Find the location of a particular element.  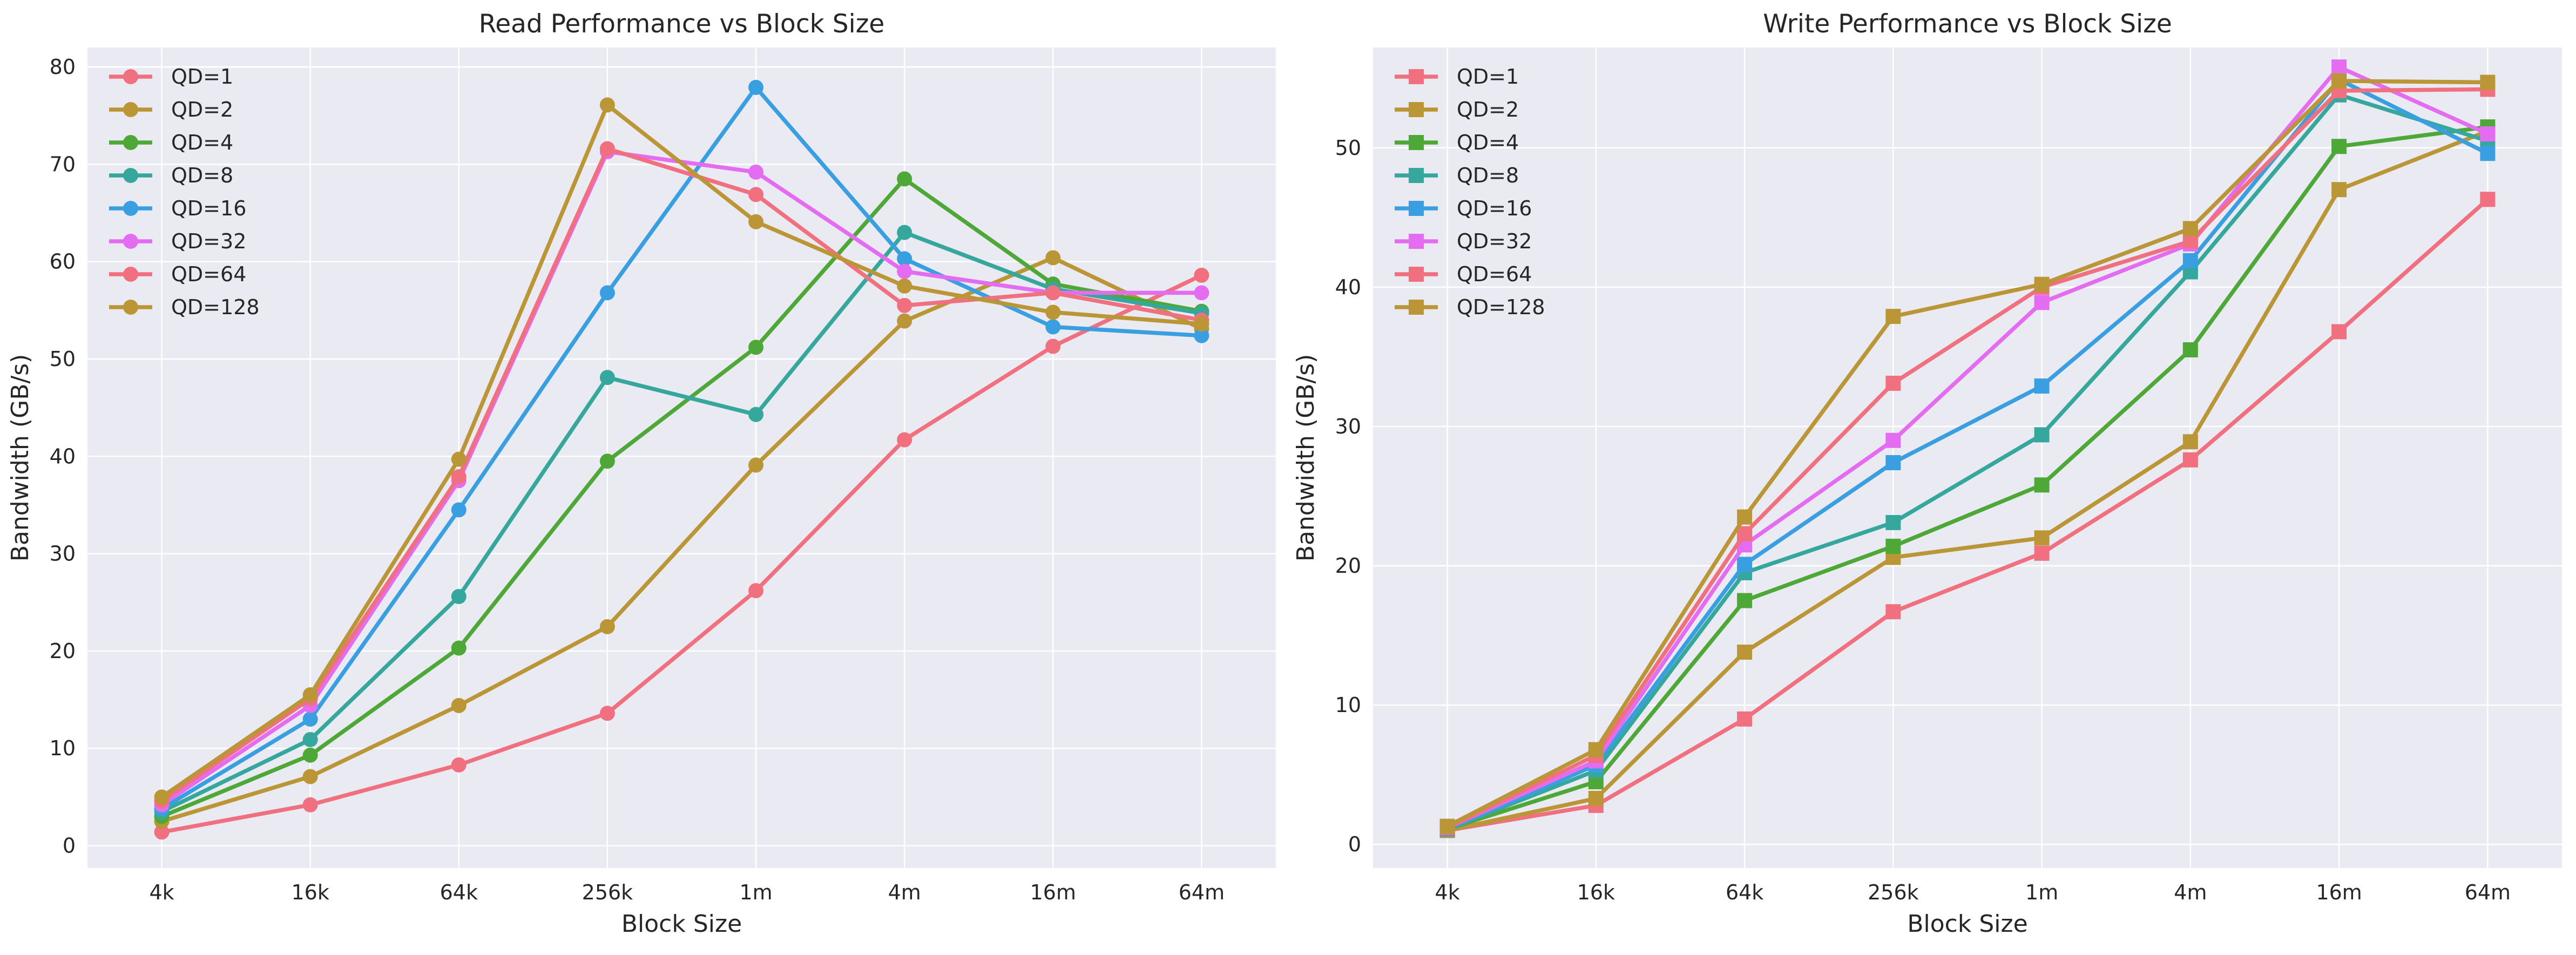

y-tick-label: 10 is located at coordinates (1348, 705).